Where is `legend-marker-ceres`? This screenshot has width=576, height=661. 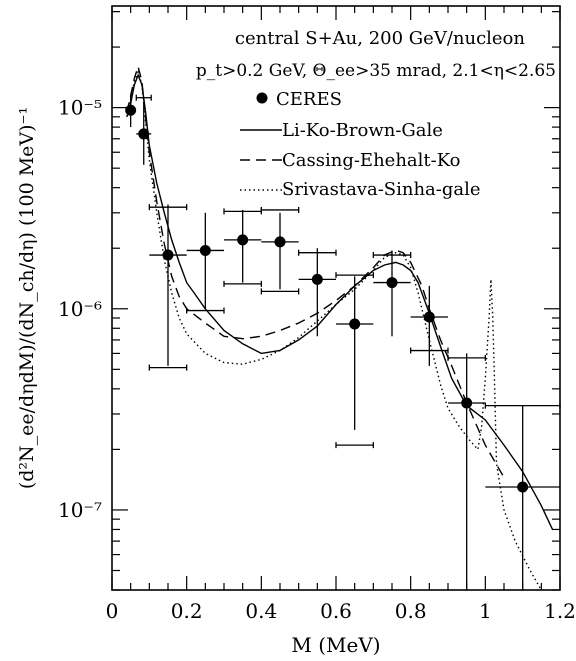 legend-marker-ceres is located at coordinates (262, 98).